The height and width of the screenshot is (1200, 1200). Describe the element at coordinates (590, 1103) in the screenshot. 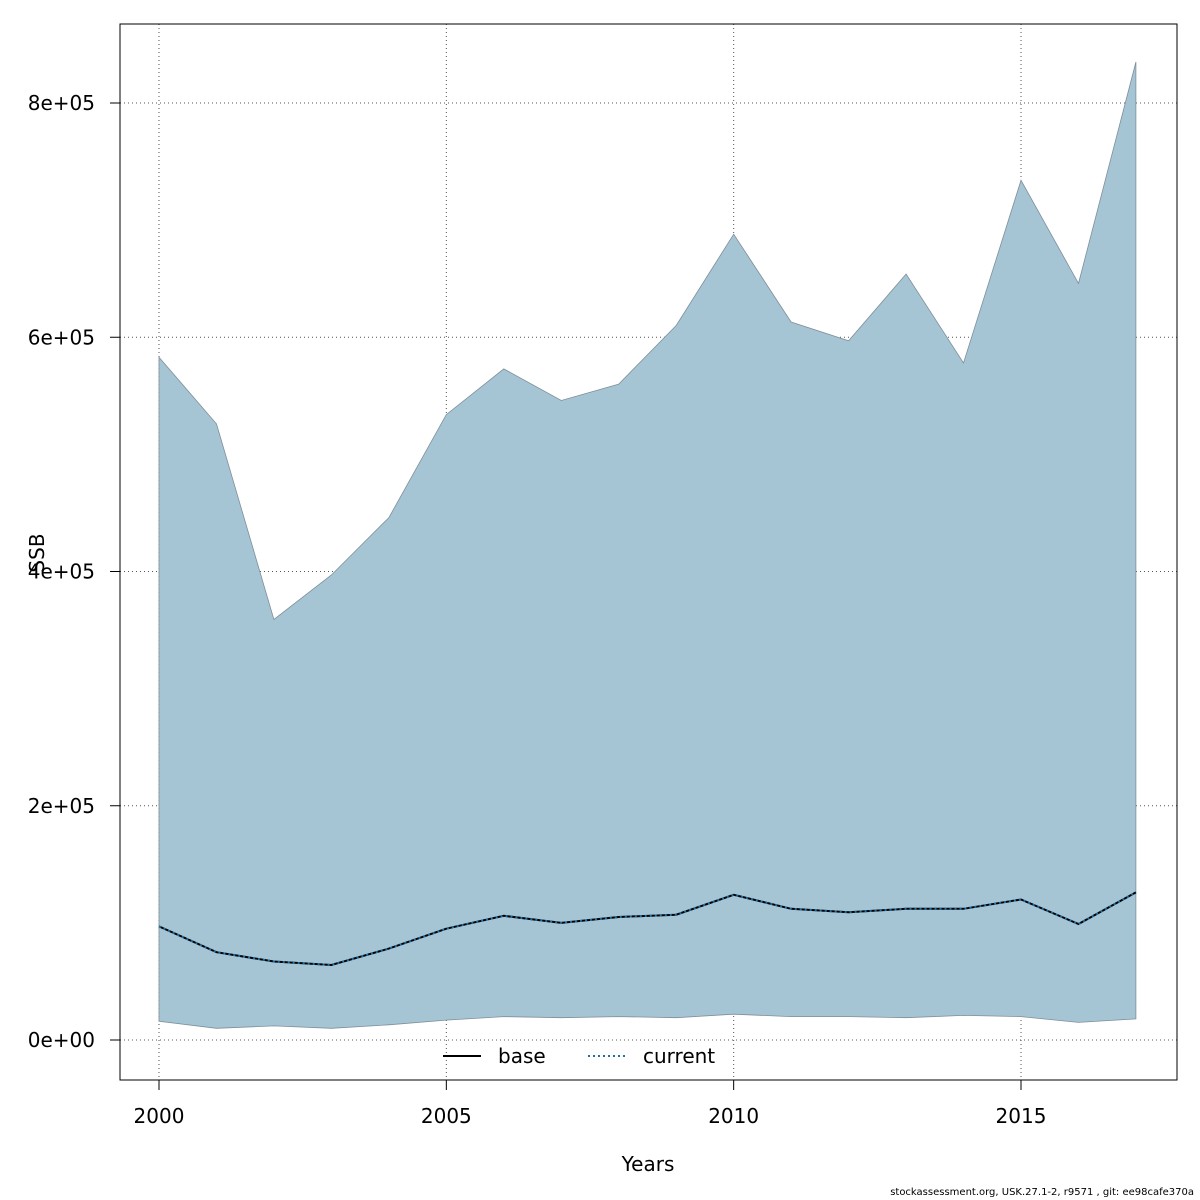

I see `x-axis: 2000 2005 2010 2015` at that location.